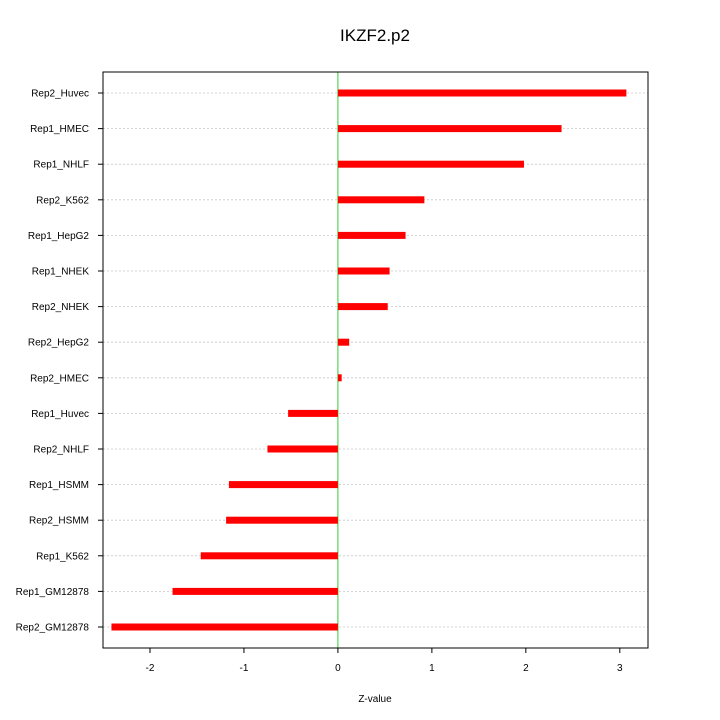 This screenshot has width=720, height=720. What do you see at coordinates (375, 35) in the screenshot?
I see `chart-title: IKZF2.p2` at bounding box center [375, 35].